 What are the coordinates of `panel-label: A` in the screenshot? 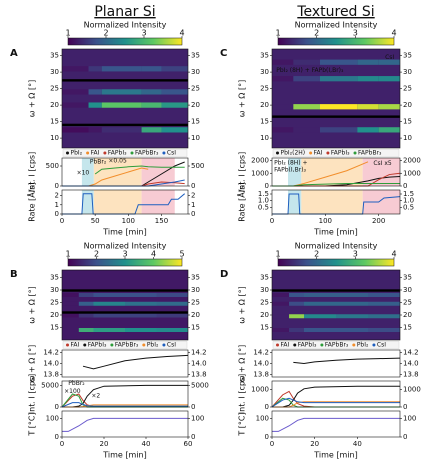 It's located at (14, 53).